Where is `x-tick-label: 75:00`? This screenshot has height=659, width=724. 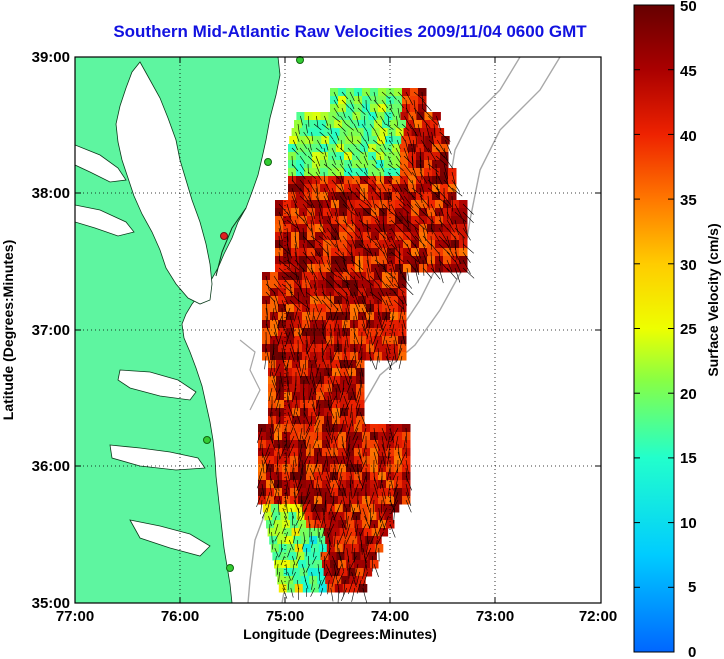
x-tick-label: 75:00 is located at coordinates (285, 616).